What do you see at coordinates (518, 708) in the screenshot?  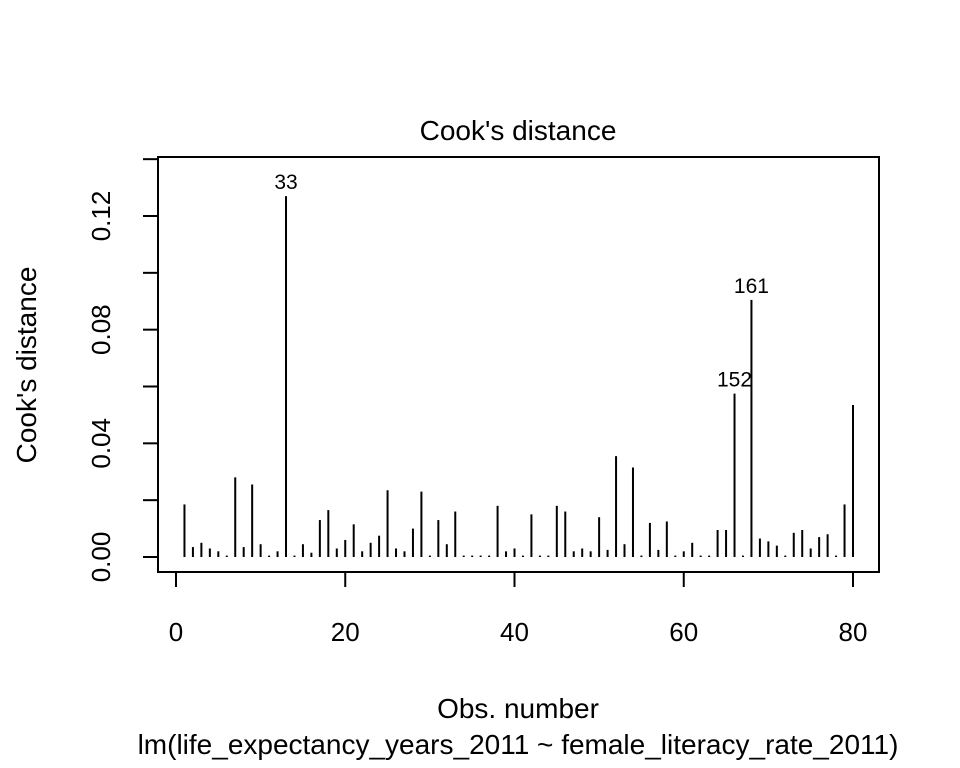 I see `x-axis-label: Obs. number` at bounding box center [518, 708].